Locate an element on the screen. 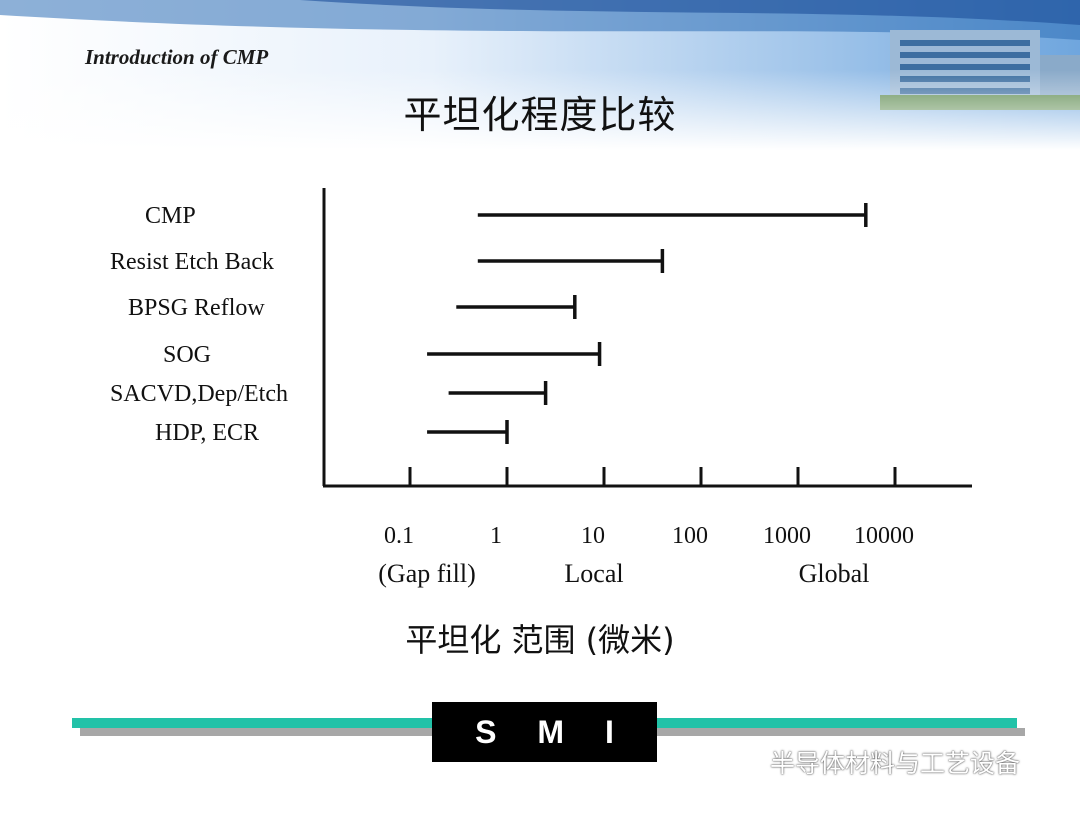 The width and height of the screenshot is (1080, 822). series-label: SOG is located at coordinates (187, 355).